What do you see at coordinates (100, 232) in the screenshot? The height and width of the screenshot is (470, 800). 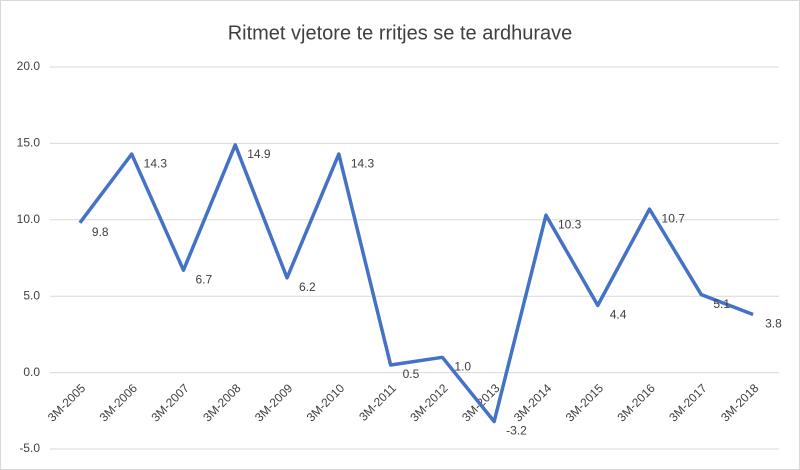 I see `data-label: 9.8` at bounding box center [100, 232].